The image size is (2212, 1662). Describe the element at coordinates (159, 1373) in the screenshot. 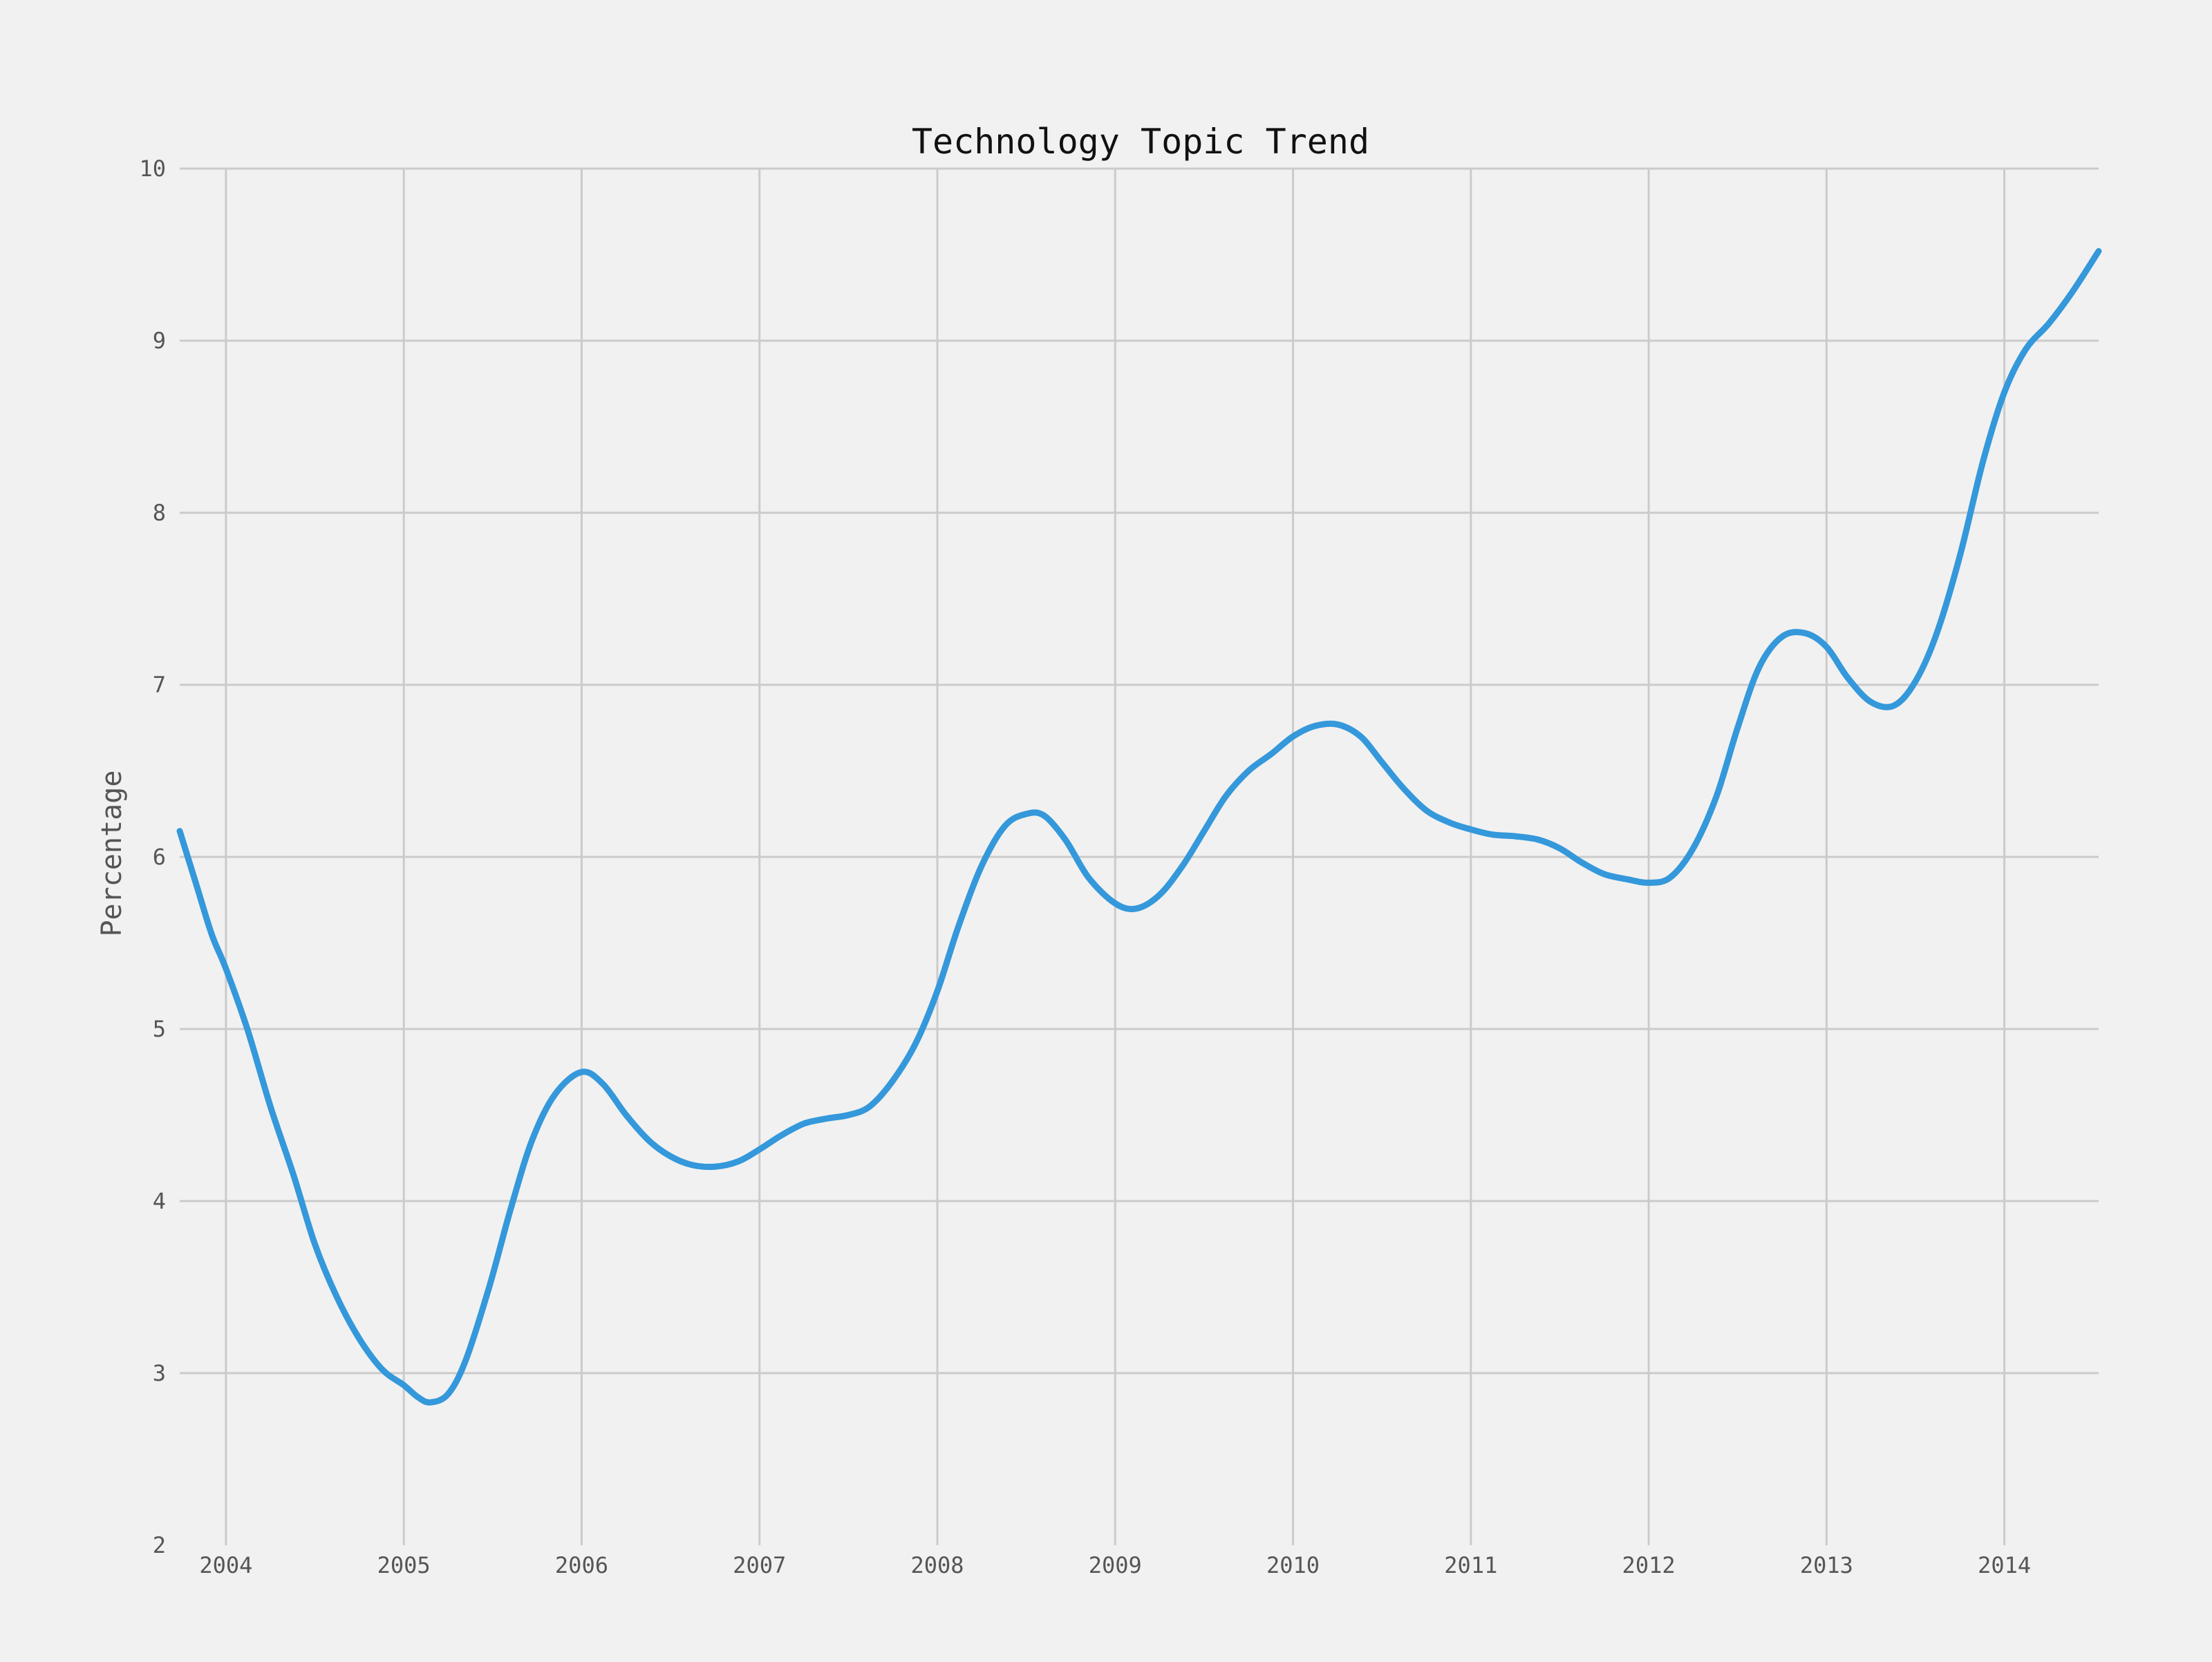

I see `y-tick-label: 3` at that location.